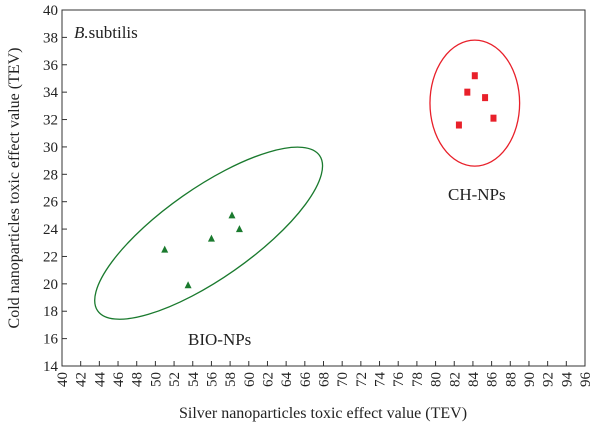  What do you see at coordinates (51, 367) in the screenshot?
I see `y-tick-label: 14` at bounding box center [51, 367].